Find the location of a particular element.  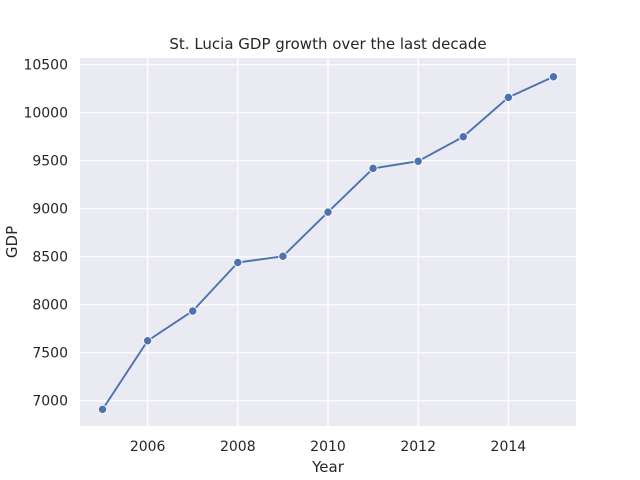

x-tick-label: 2006 is located at coordinates (148, 447).